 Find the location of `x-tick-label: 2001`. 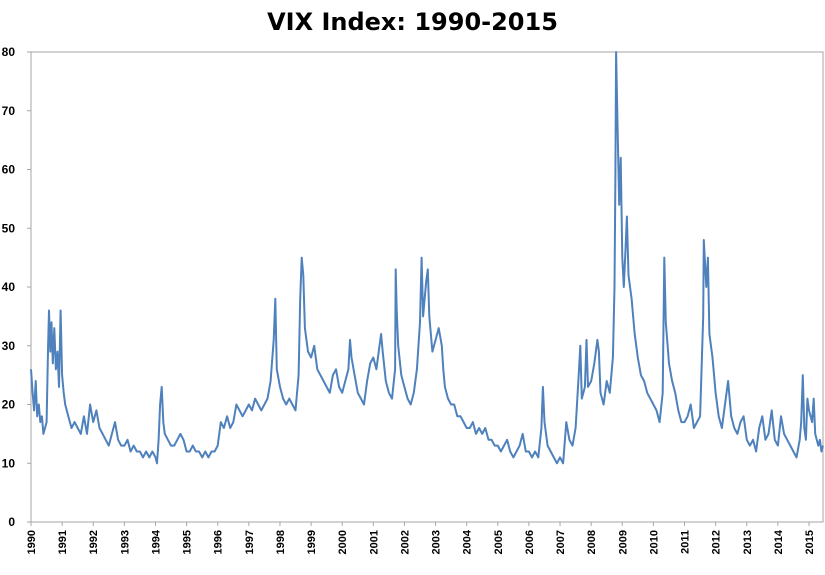

x-tick-label: 2001 is located at coordinates (374, 542).